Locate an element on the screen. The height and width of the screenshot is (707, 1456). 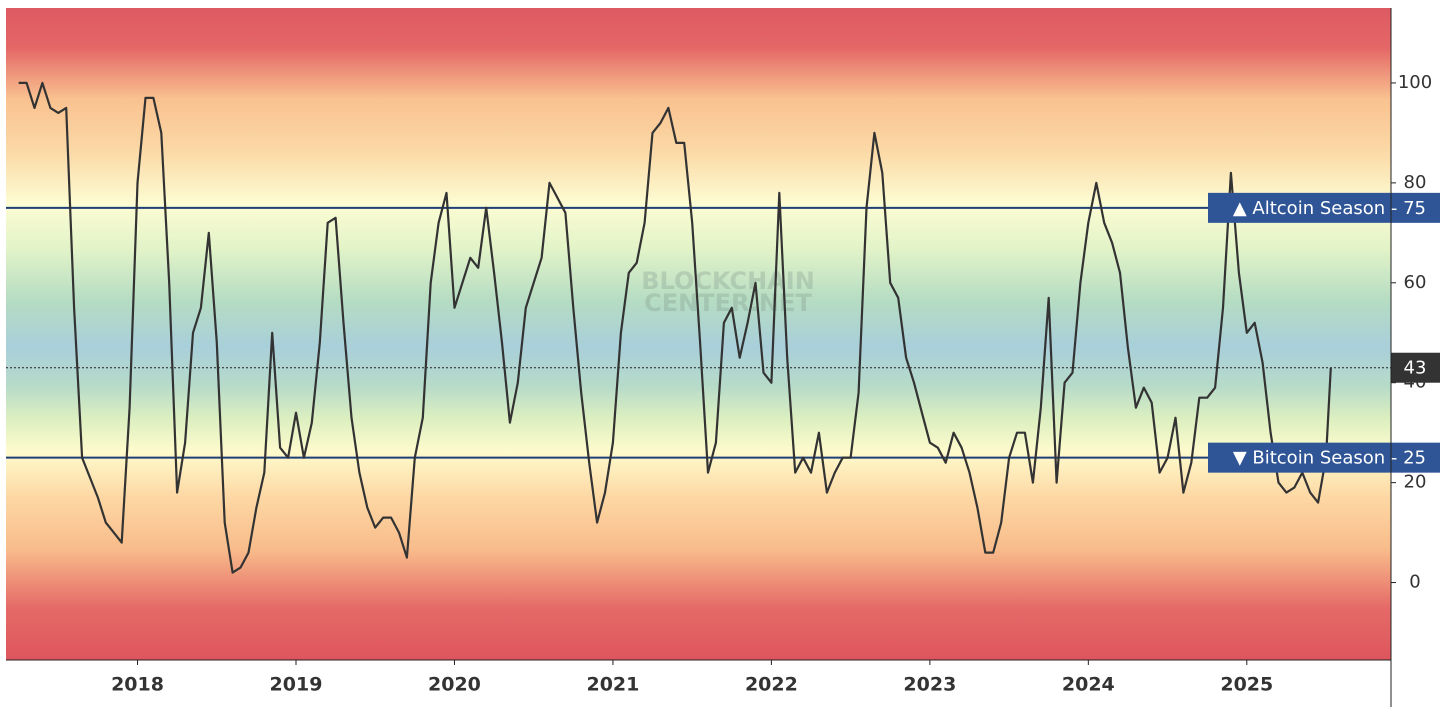
current-value-box is located at coordinates (1415, 367).